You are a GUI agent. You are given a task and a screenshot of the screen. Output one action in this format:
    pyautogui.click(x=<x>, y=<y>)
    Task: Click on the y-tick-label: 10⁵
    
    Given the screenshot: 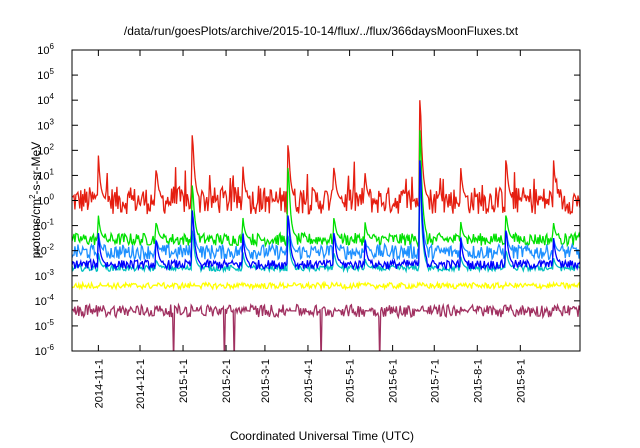 What is the action you would take?
    pyautogui.click(x=45, y=74)
    